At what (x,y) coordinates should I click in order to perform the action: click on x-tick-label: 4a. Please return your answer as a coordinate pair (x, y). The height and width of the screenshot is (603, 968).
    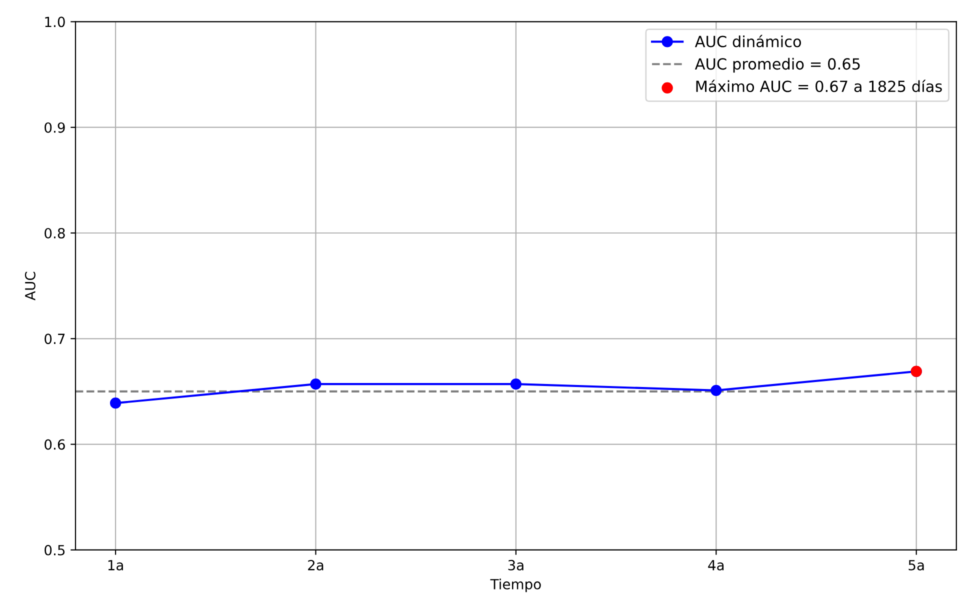
    Looking at the image, I should click on (716, 565).